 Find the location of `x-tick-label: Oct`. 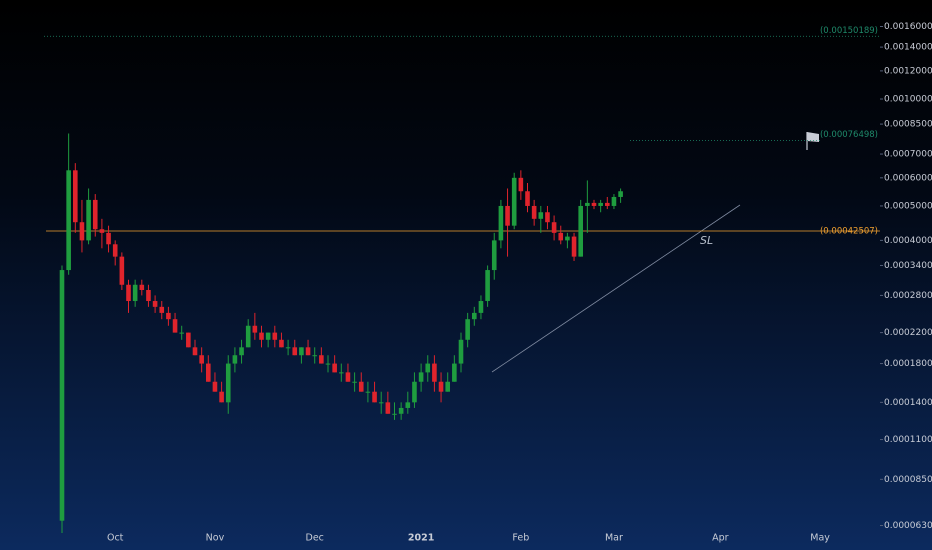

x-tick-label: Oct is located at coordinates (115, 538).